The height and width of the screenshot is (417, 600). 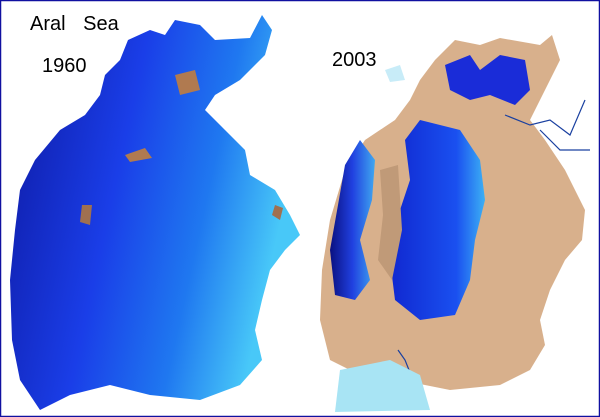 What do you see at coordinates (437, 220) in the screenshot?
I see `lake-east` at bounding box center [437, 220].